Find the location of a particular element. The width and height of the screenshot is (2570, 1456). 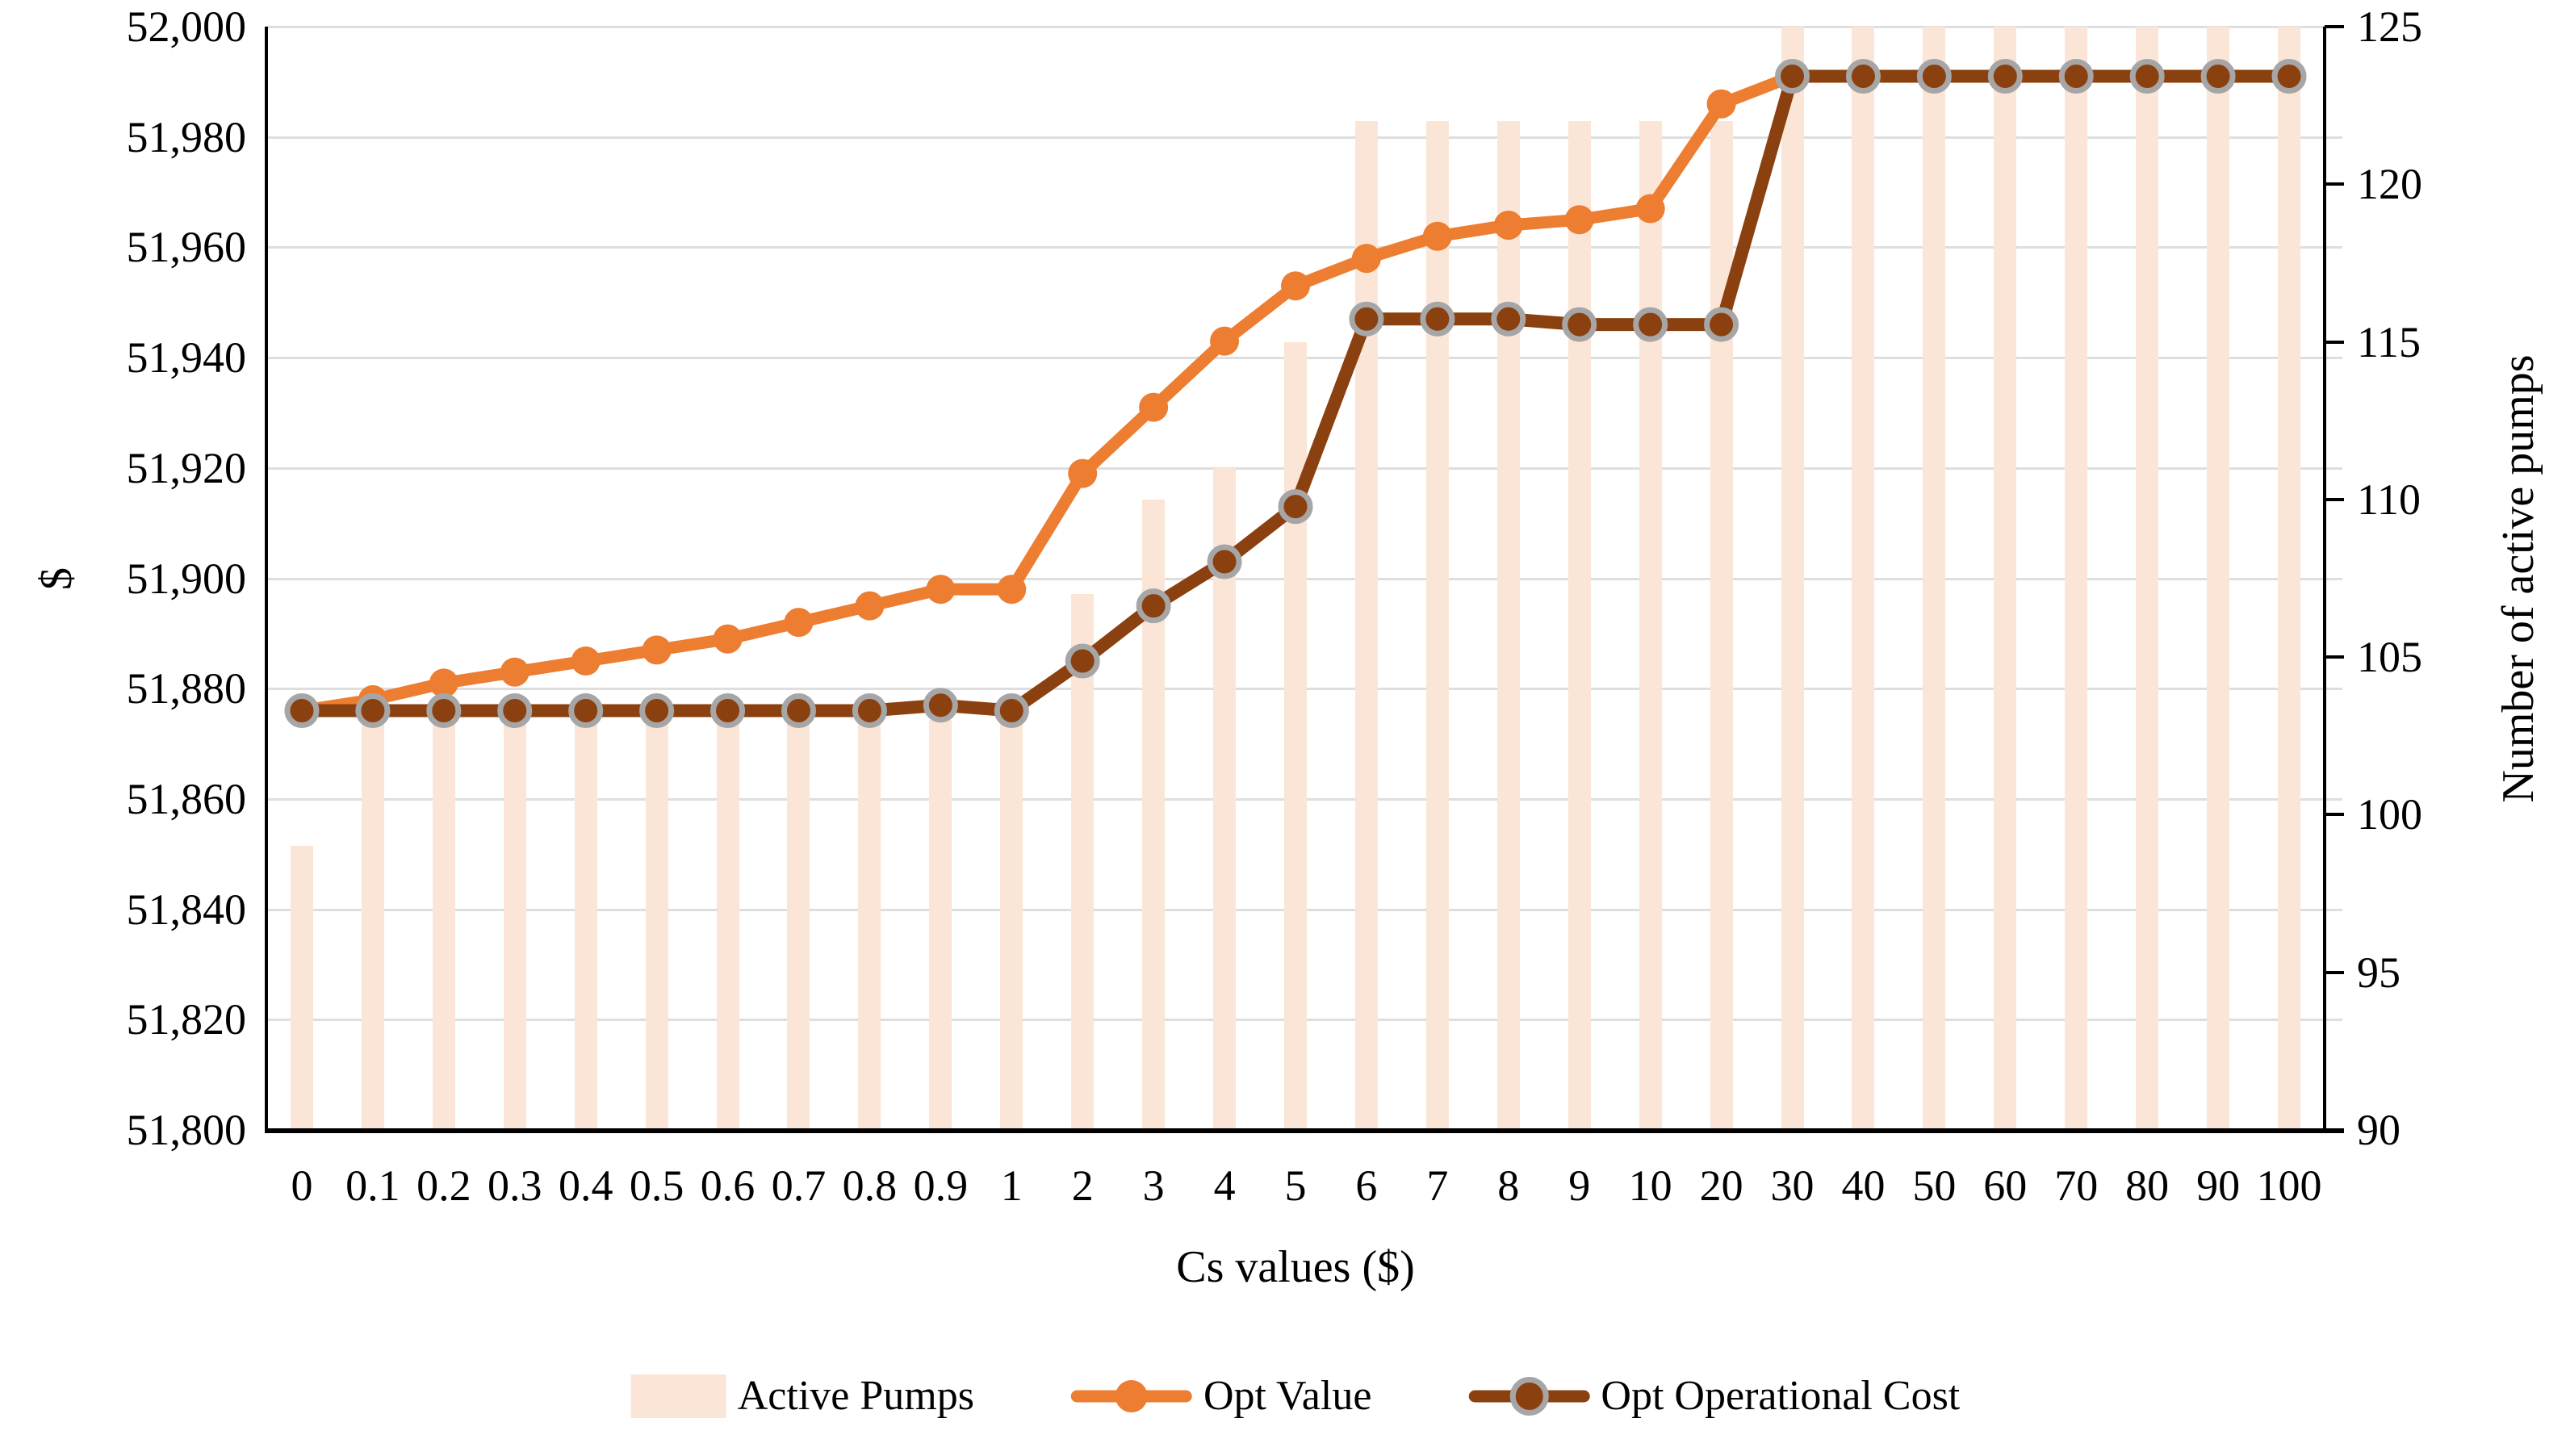

x-axis-tick-label: 20 is located at coordinates (1721, 1185).